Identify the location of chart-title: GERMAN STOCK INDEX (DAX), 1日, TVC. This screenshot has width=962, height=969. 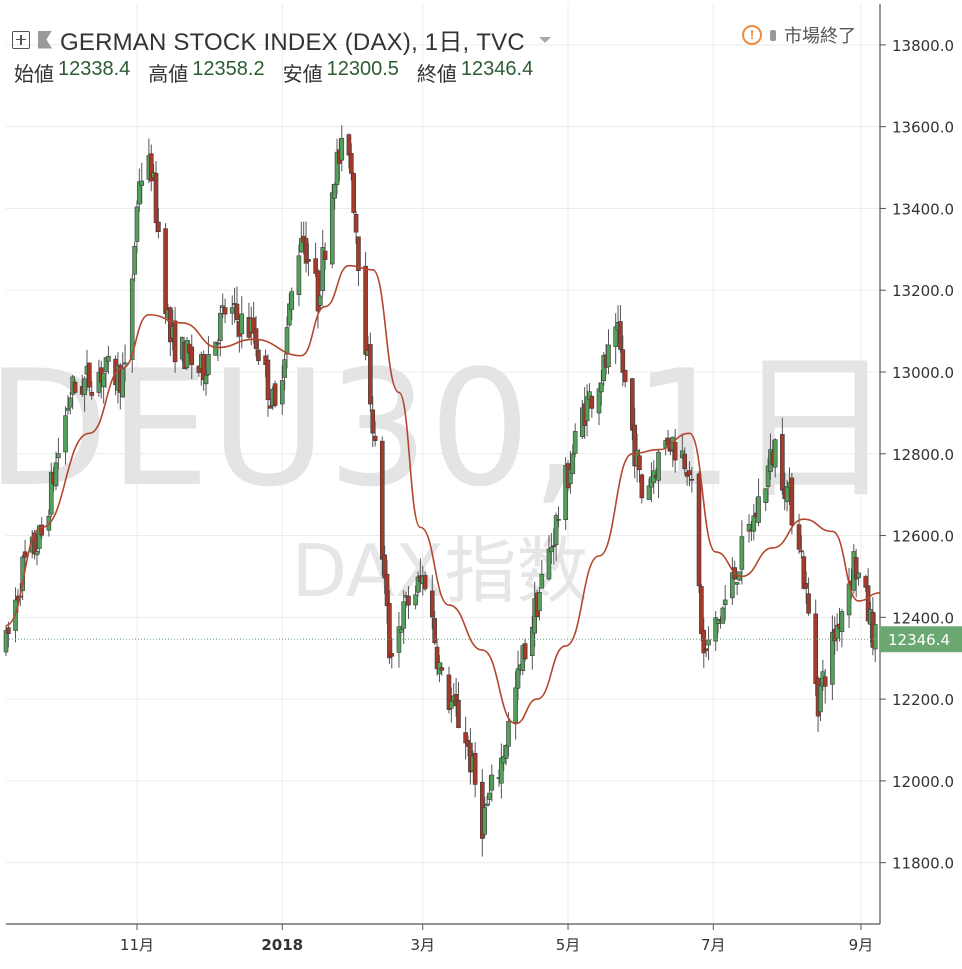
(292, 42).